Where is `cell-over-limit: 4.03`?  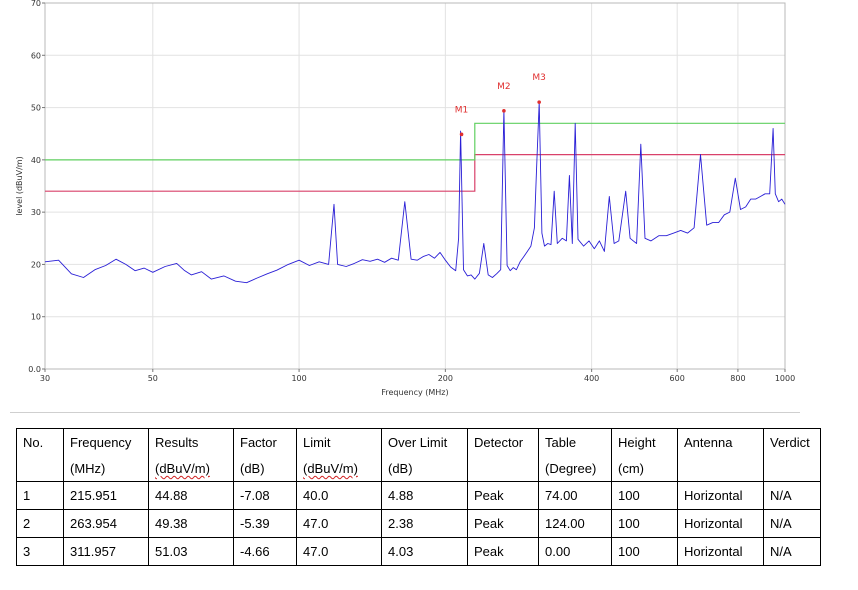
cell-over-limit: 4.03 is located at coordinates (424, 551).